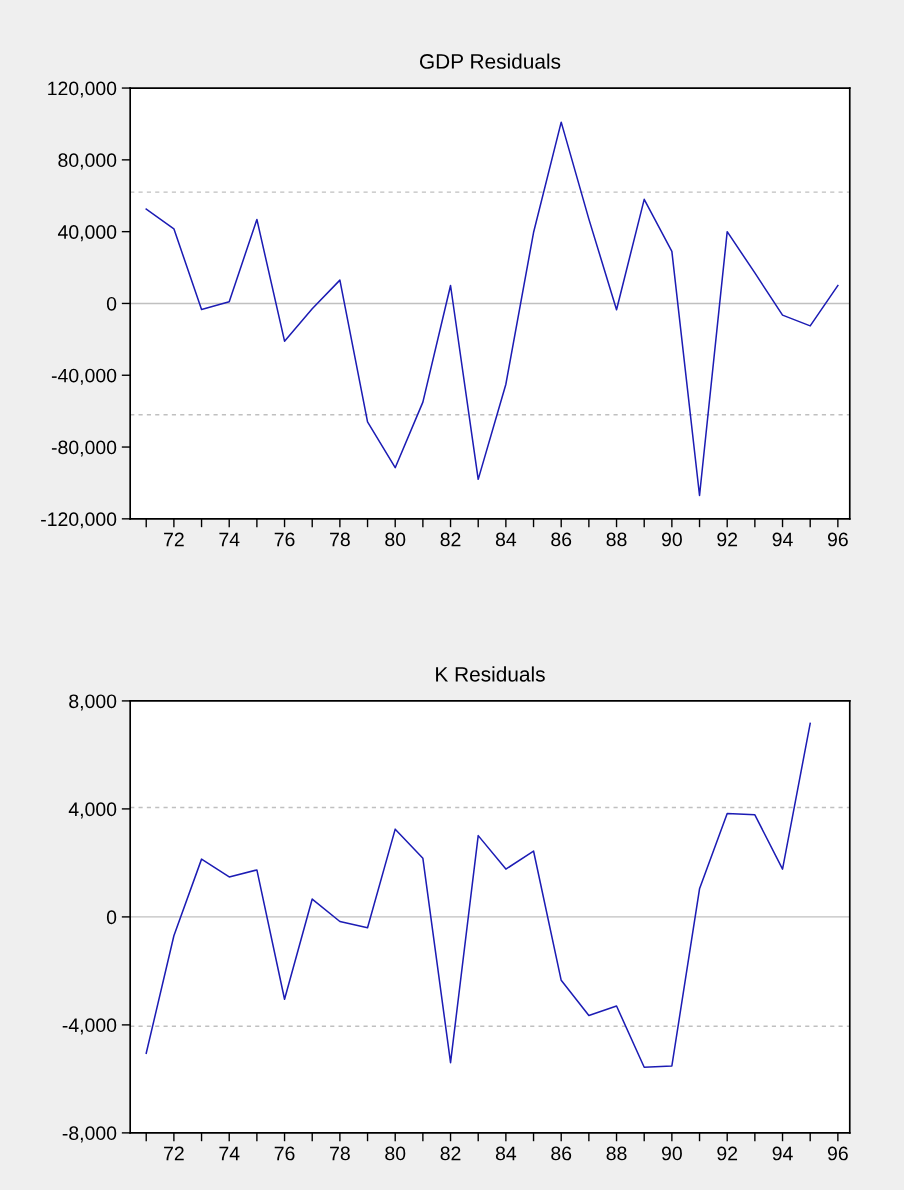 The width and height of the screenshot is (904, 1190). I want to click on y-tick-label: -120,000, so click(79, 520).